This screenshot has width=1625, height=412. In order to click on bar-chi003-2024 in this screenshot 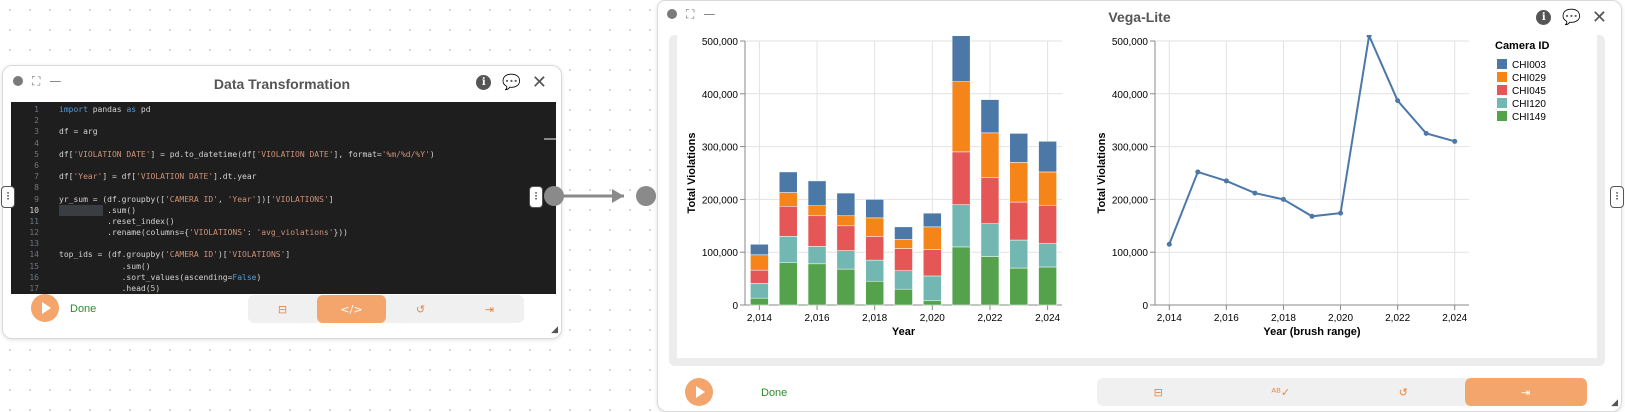, I will do `click(1047, 157)`.